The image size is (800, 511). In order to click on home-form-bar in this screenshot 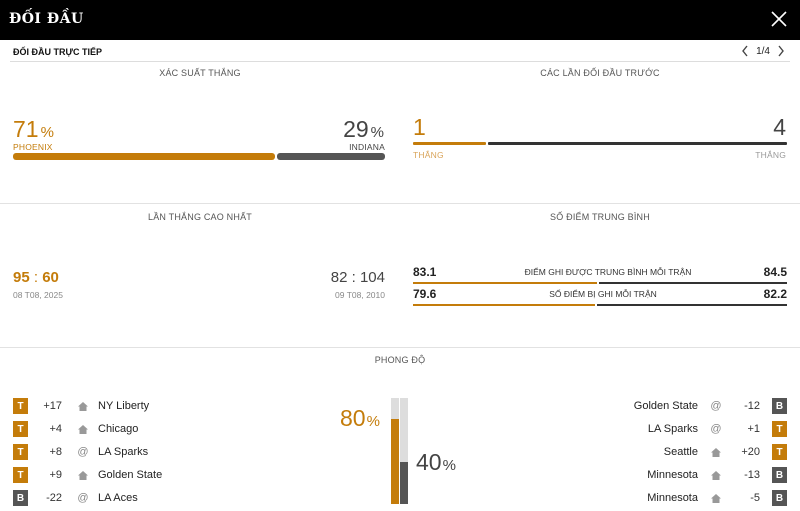, I will do `click(395, 461)`.